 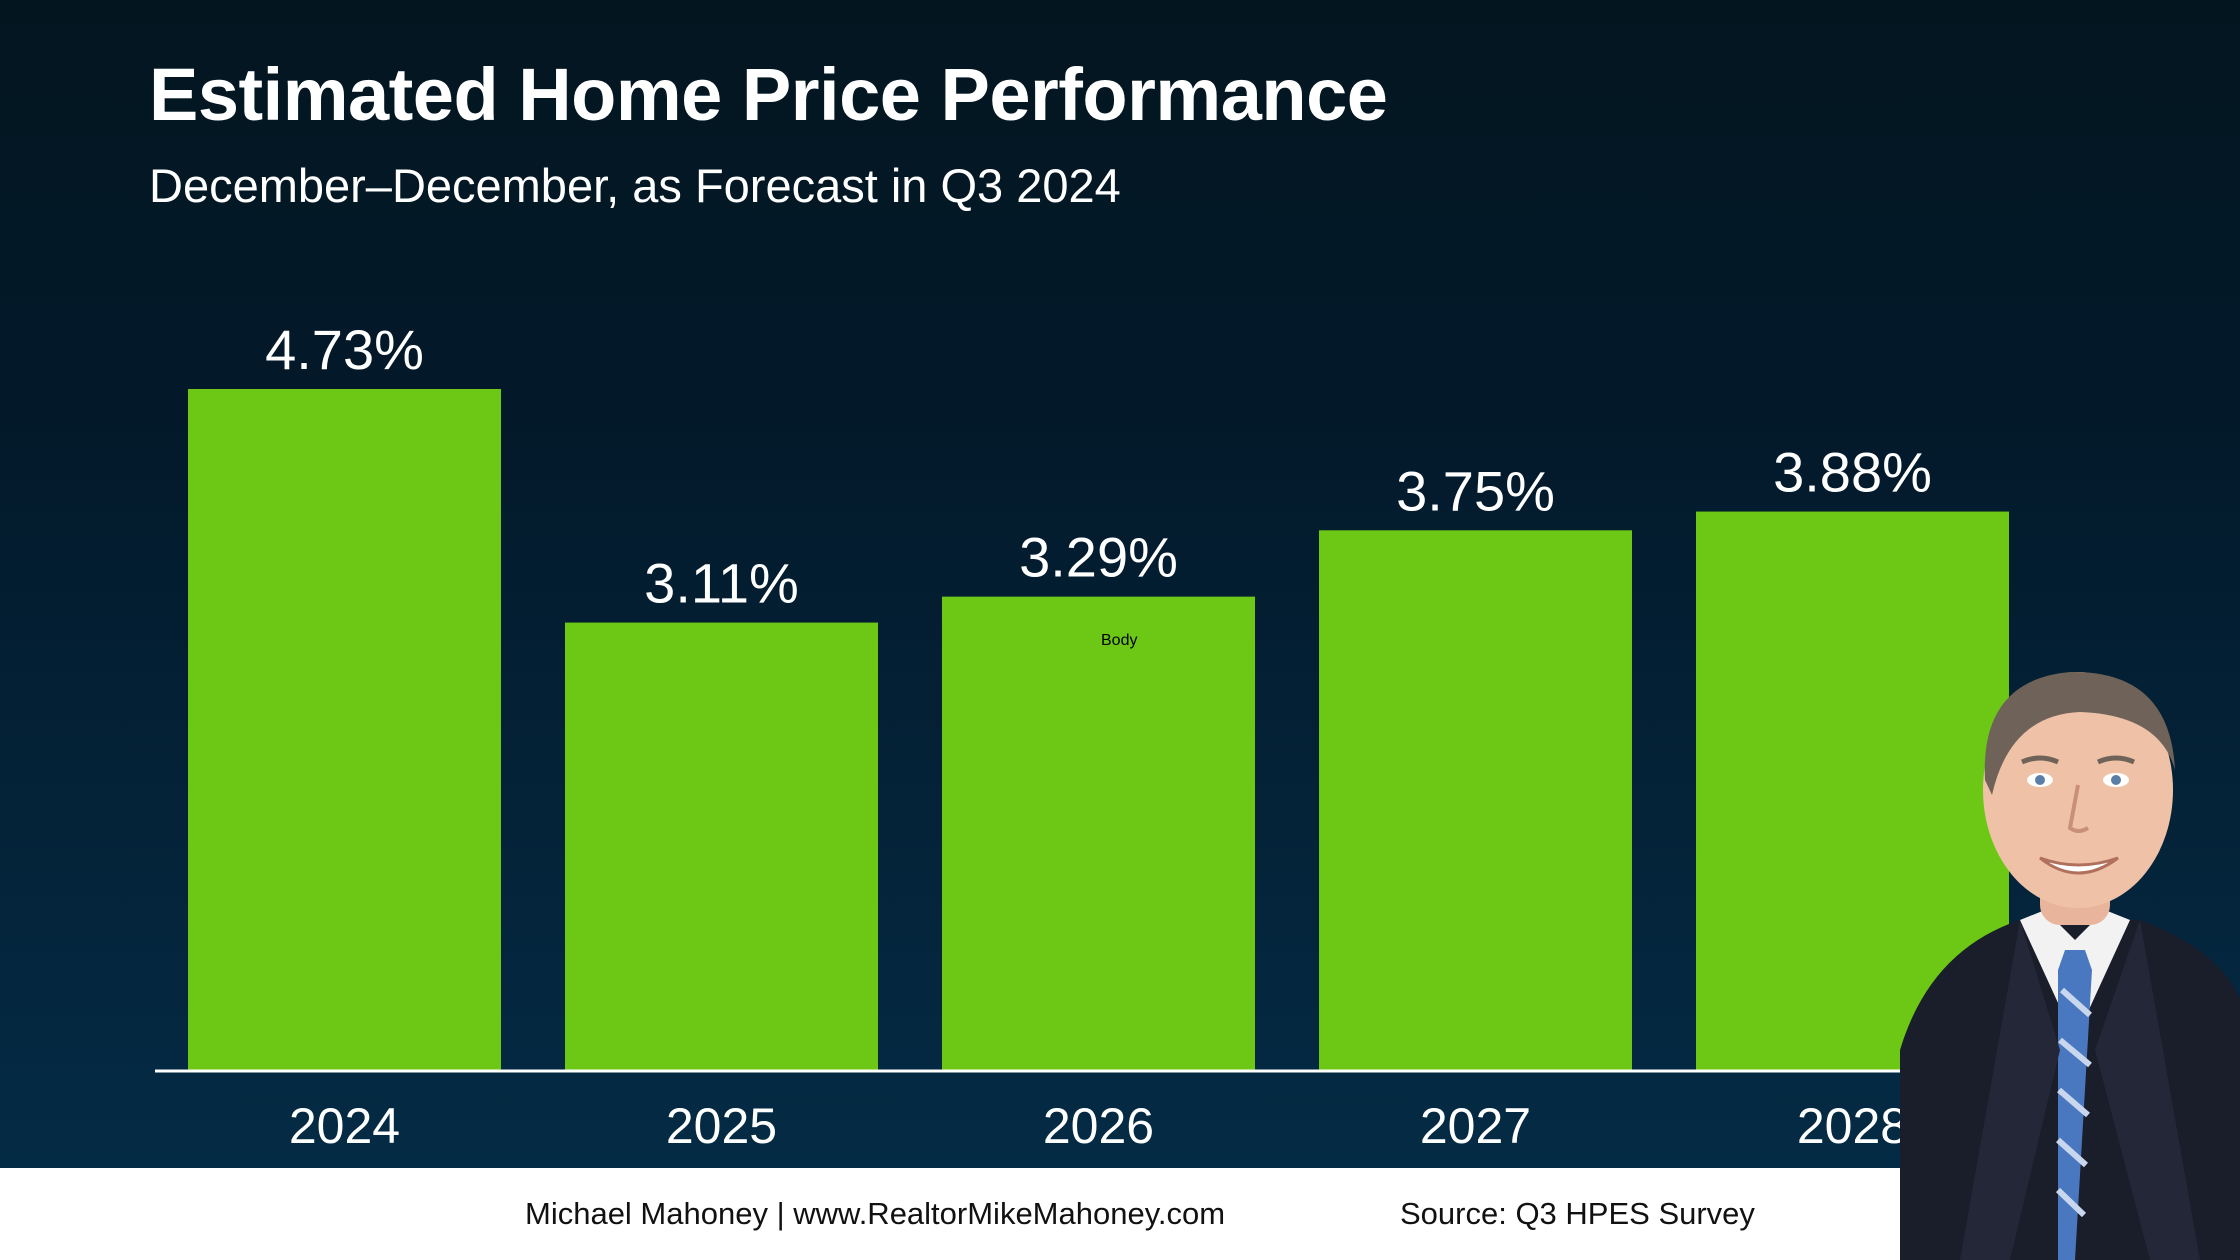 I want to click on data-label-2028: 3.88%, so click(x=1852, y=472).